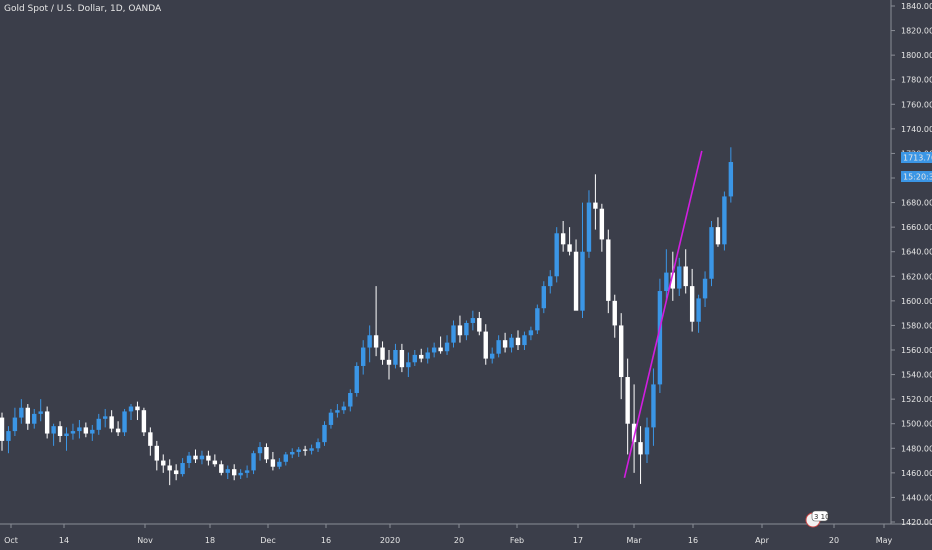 The image size is (932, 550). What do you see at coordinates (83, 9) in the screenshot?
I see `chart-title: Gold Spot / U.S. Dollar, 1D, OANDA` at bounding box center [83, 9].